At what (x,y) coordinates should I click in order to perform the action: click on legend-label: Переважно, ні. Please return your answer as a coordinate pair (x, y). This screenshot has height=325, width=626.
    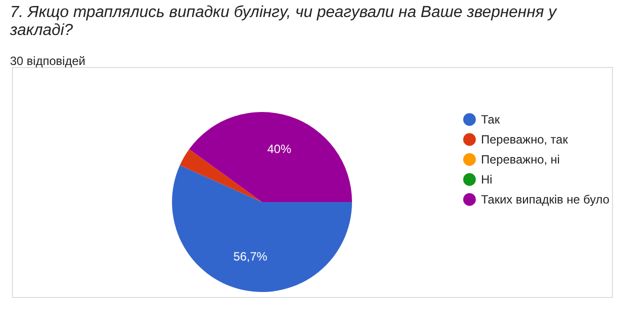
    Looking at the image, I should click on (520, 159).